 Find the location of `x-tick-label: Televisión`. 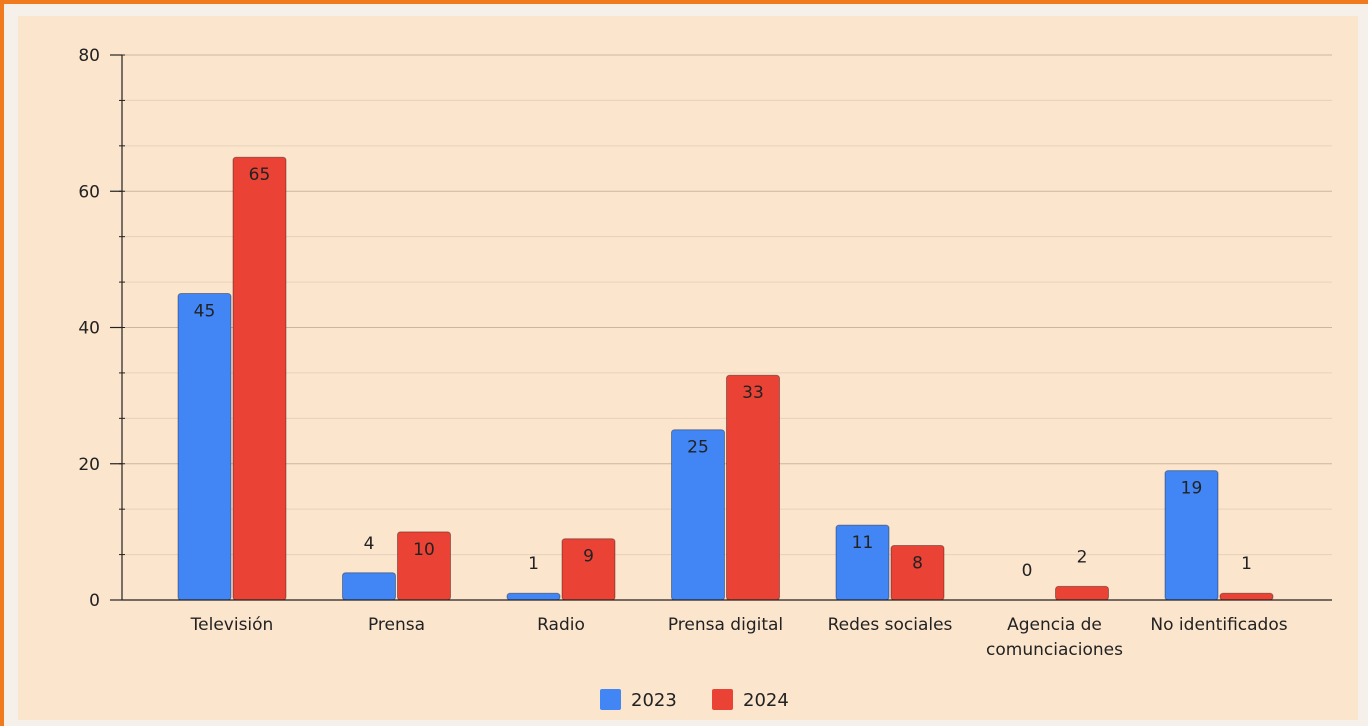

x-tick-label: Televisión is located at coordinates (232, 625).